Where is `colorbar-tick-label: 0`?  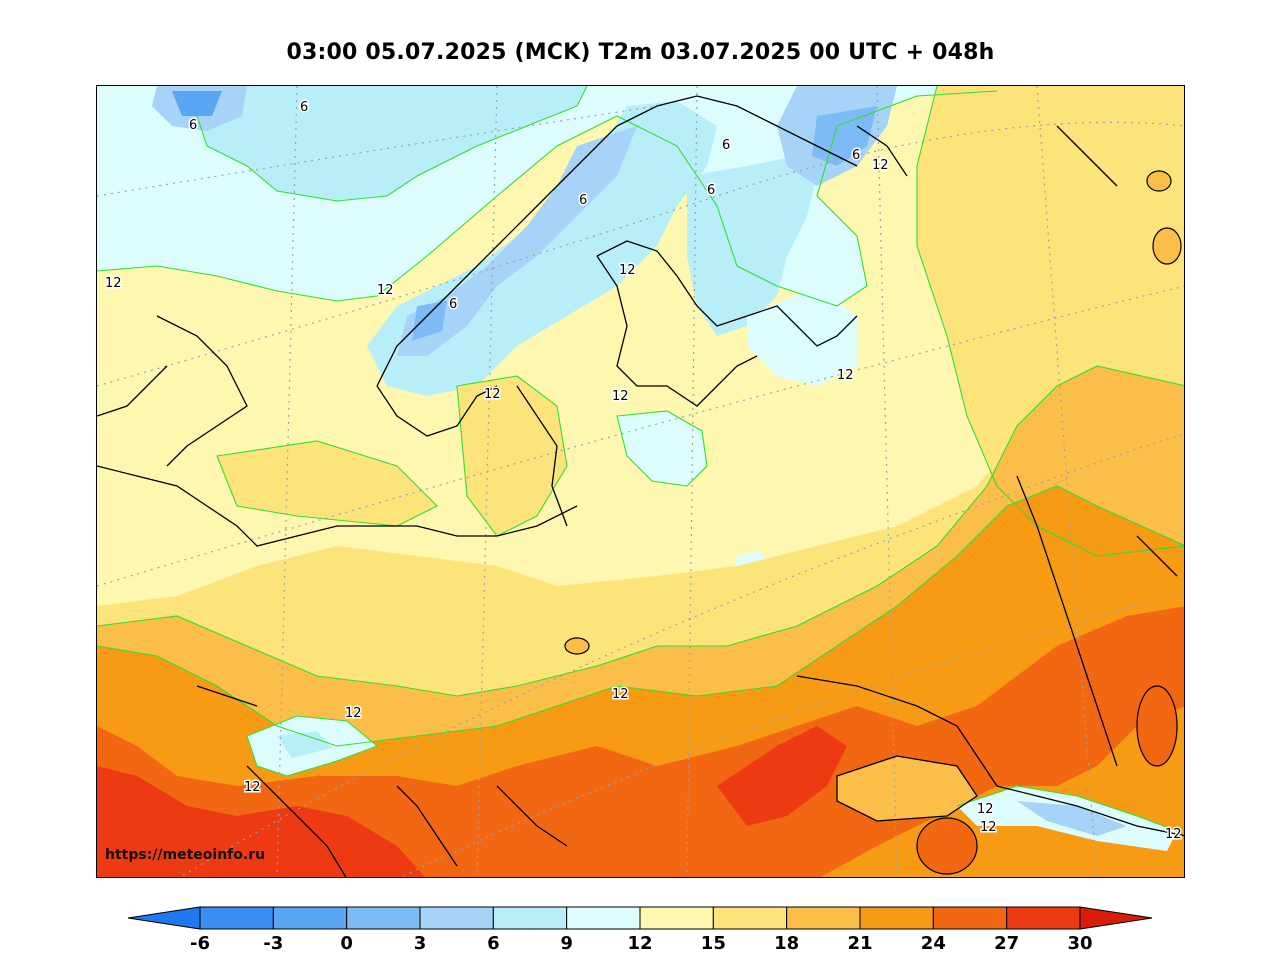 colorbar-tick-label: 0 is located at coordinates (346, 943).